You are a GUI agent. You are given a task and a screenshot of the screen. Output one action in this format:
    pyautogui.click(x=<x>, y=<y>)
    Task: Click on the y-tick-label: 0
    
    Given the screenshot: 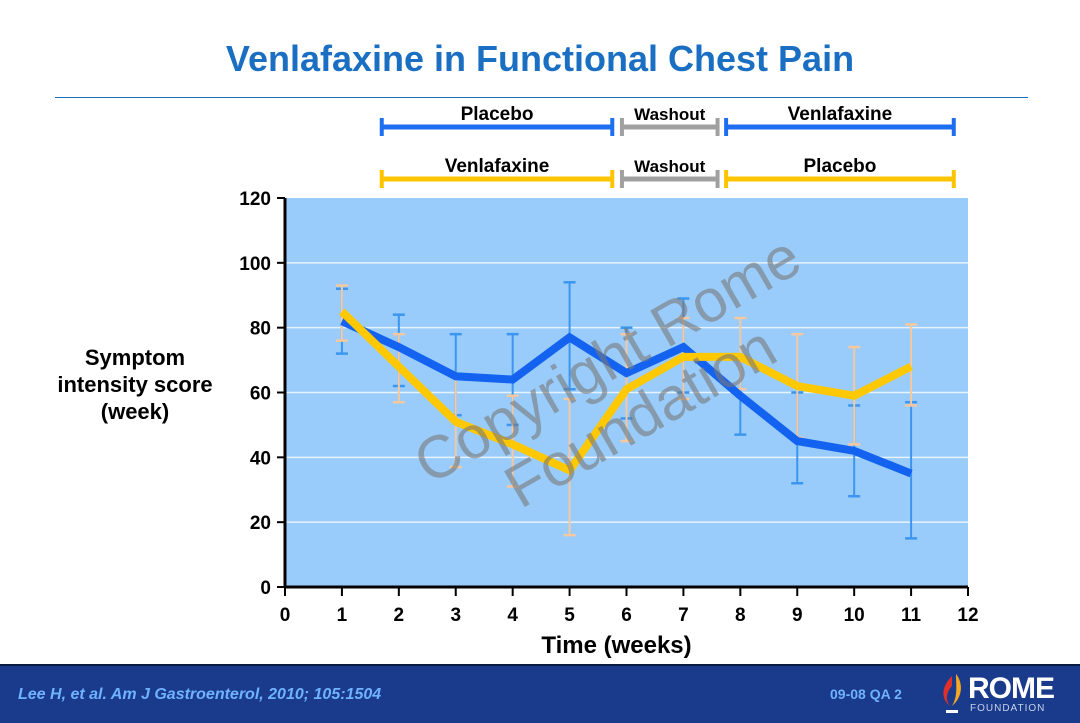 What is the action you would take?
    pyautogui.click(x=265, y=588)
    